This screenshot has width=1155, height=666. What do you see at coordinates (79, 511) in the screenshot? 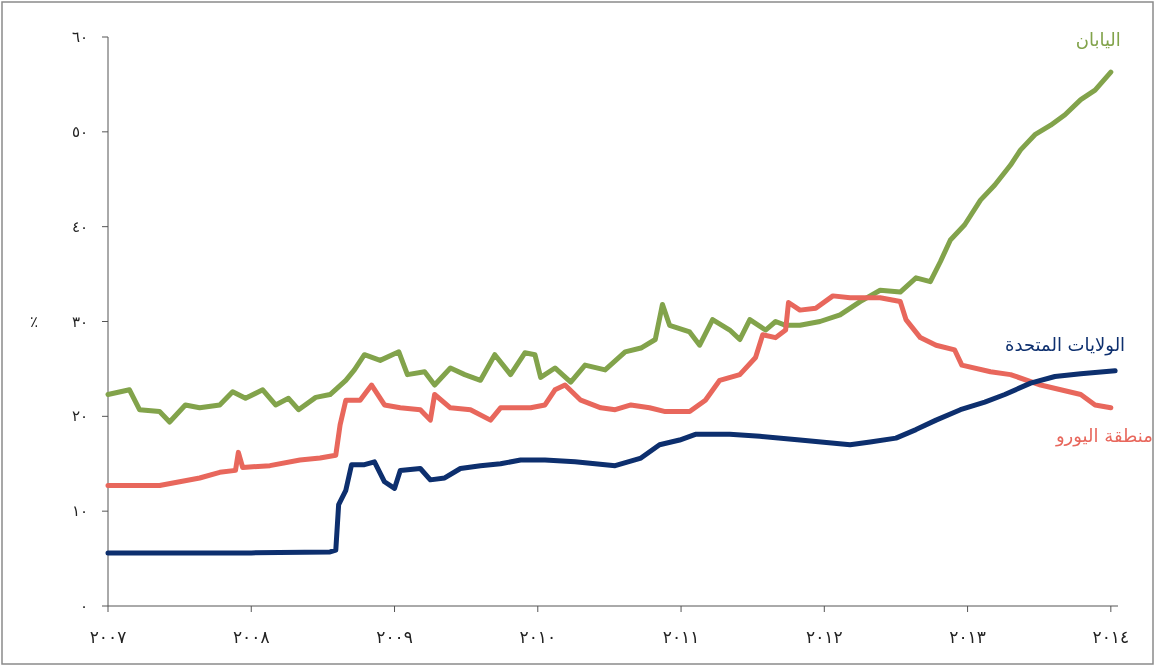
I see `y-tick-label: ١٠` at bounding box center [79, 511].